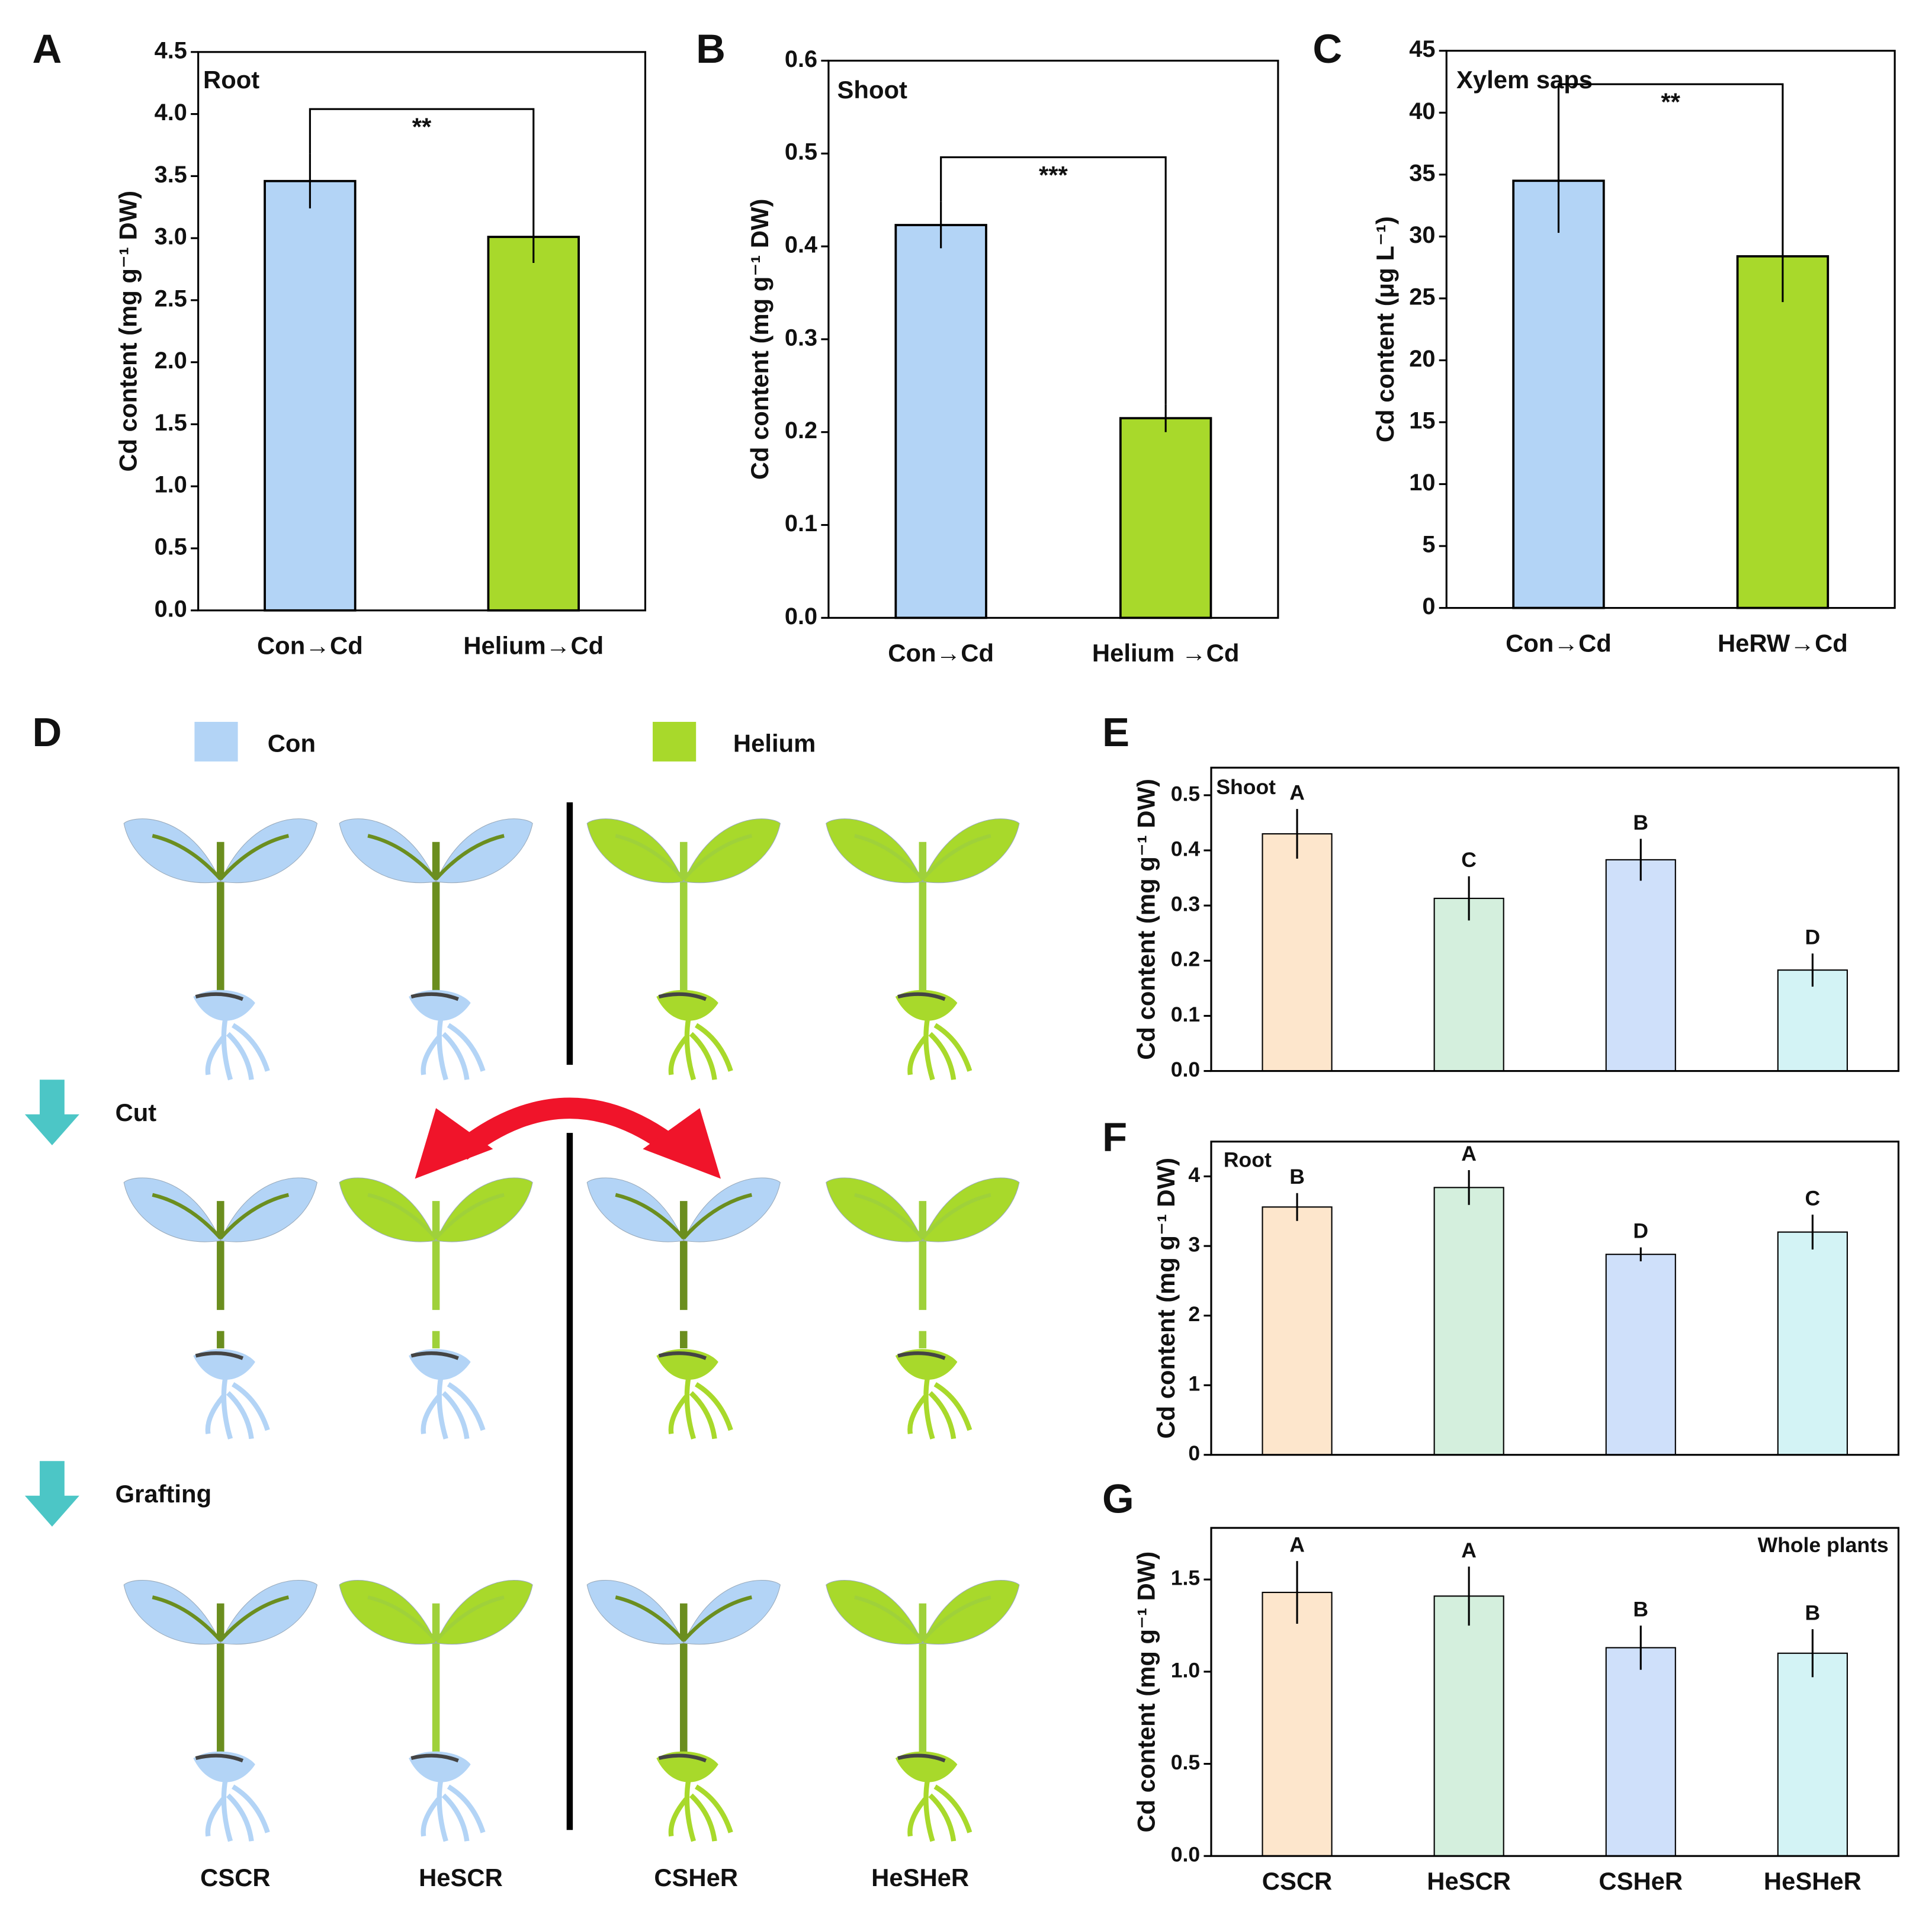  I want to click on y-tick-label: 2.5, so click(171, 298).